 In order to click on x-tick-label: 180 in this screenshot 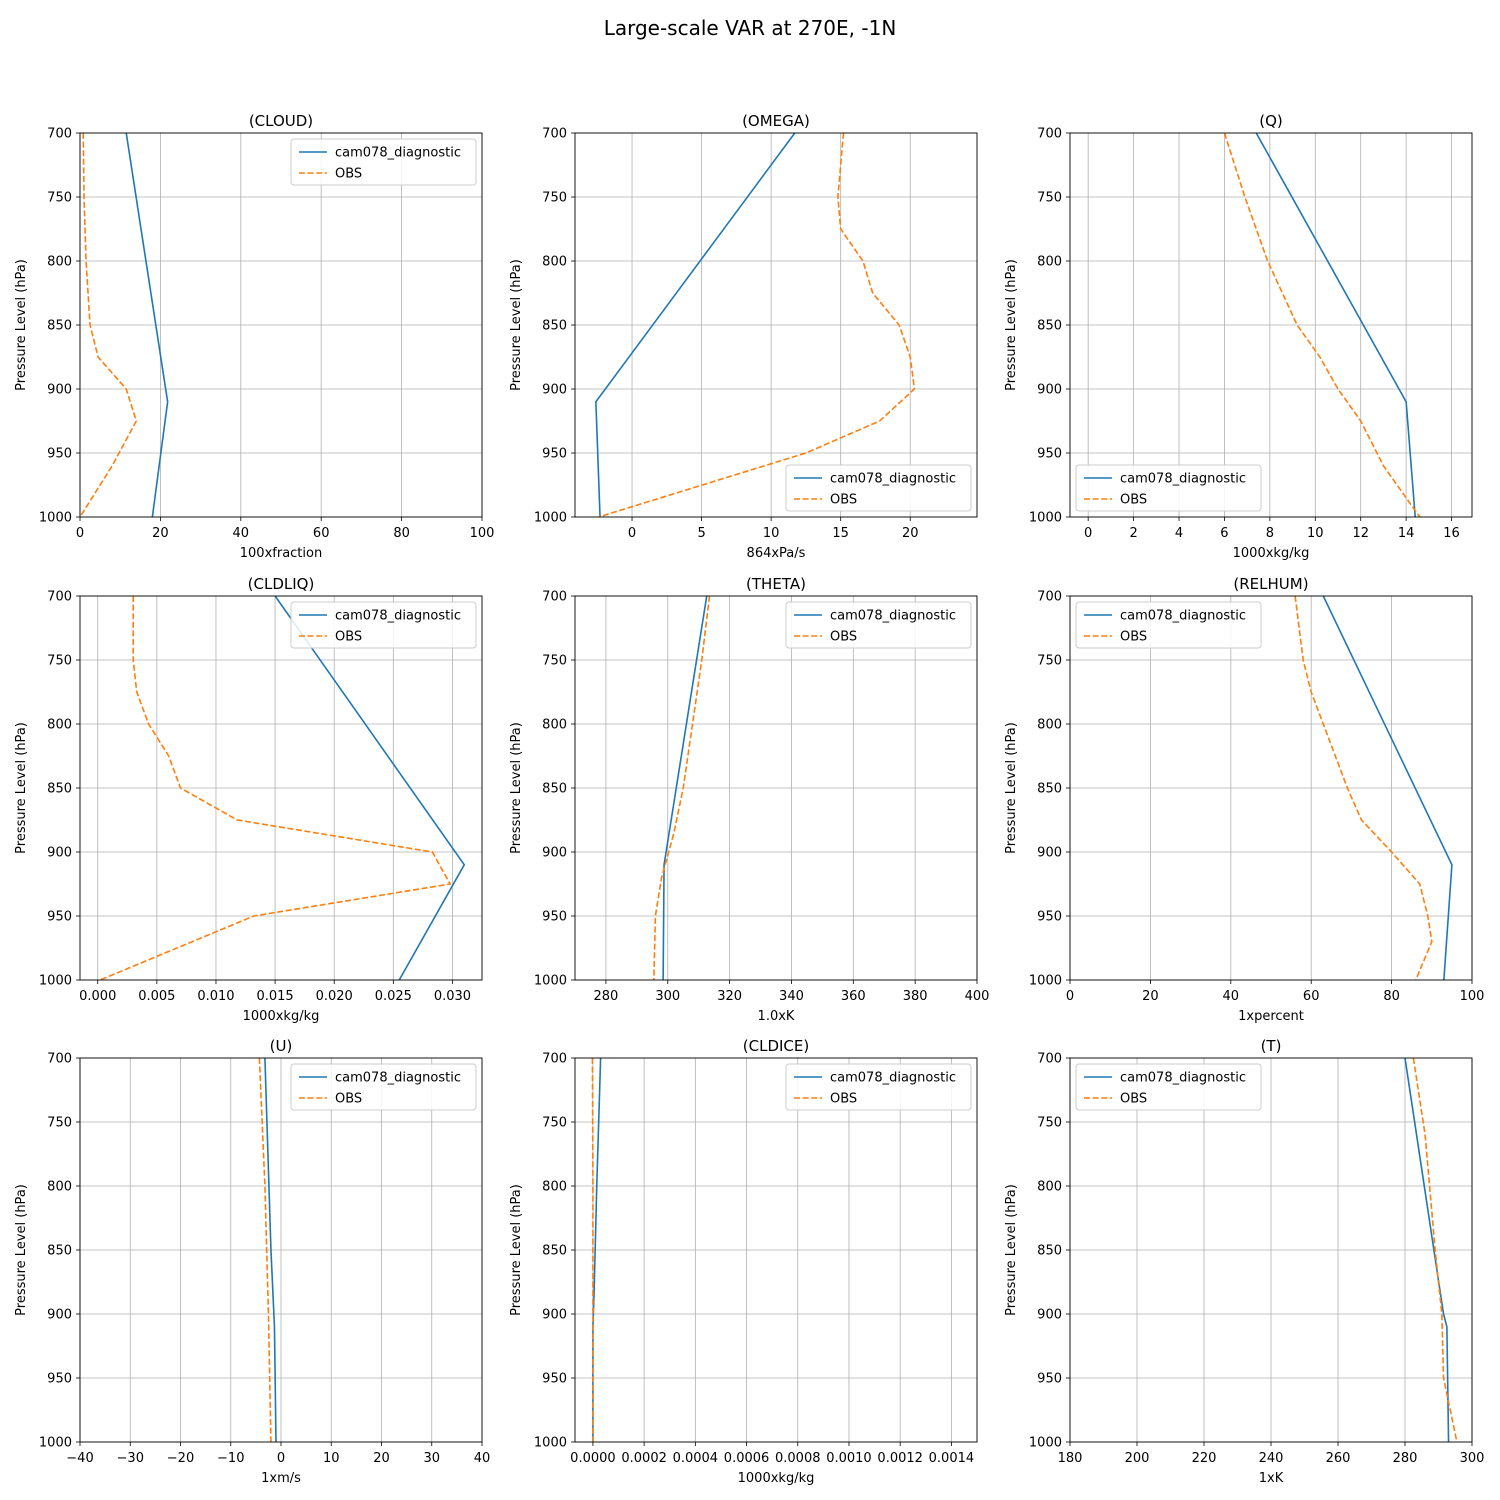, I will do `click(1070, 1458)`.